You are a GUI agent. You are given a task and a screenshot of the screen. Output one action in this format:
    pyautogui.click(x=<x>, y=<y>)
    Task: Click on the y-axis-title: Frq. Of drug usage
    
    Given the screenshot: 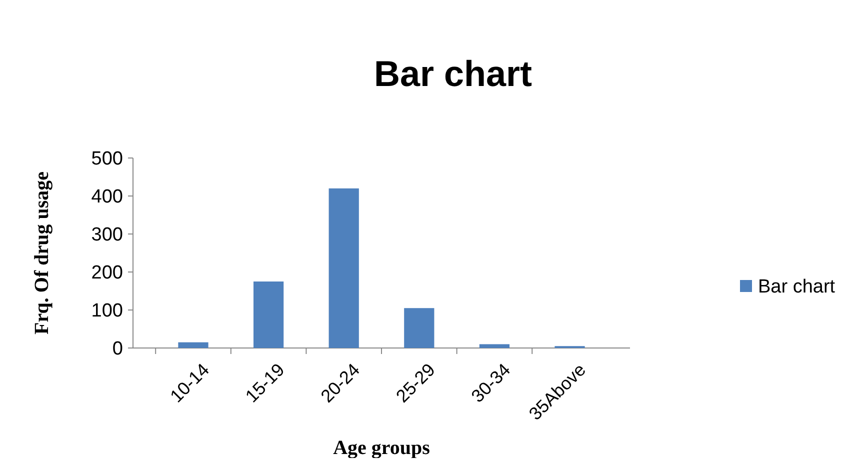 What is the action you would take?
    pyautogui.click(x=42, y=252)
    